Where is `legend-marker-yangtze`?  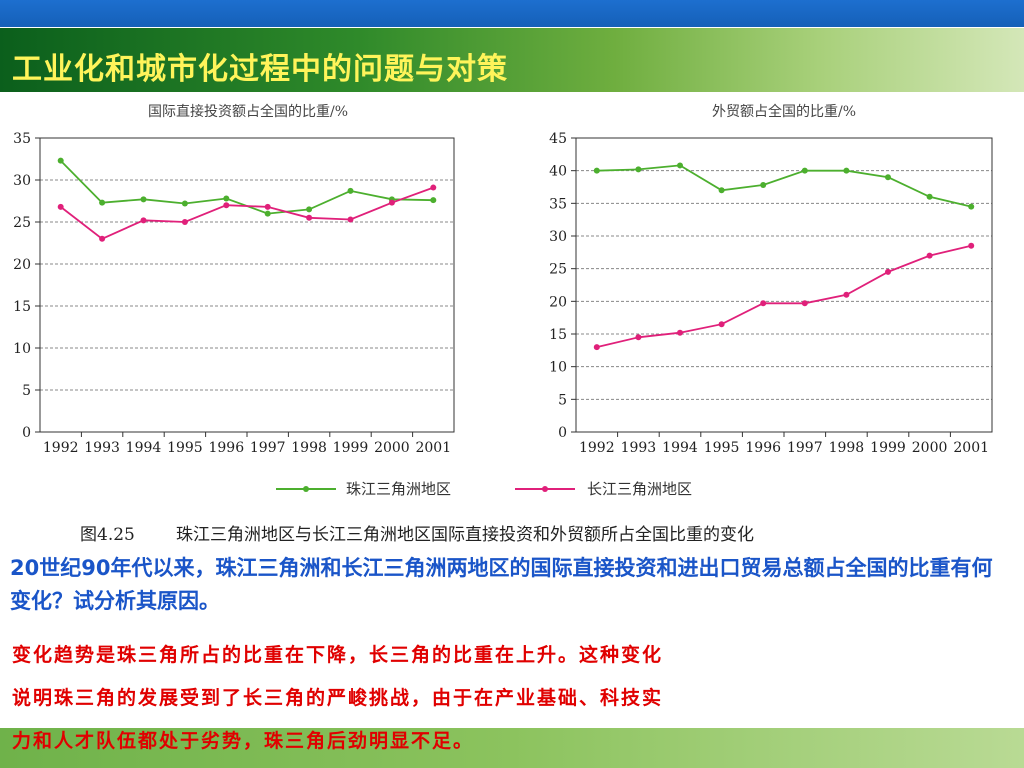 legend-marker-yangtze is located at coordinates (545, 489).